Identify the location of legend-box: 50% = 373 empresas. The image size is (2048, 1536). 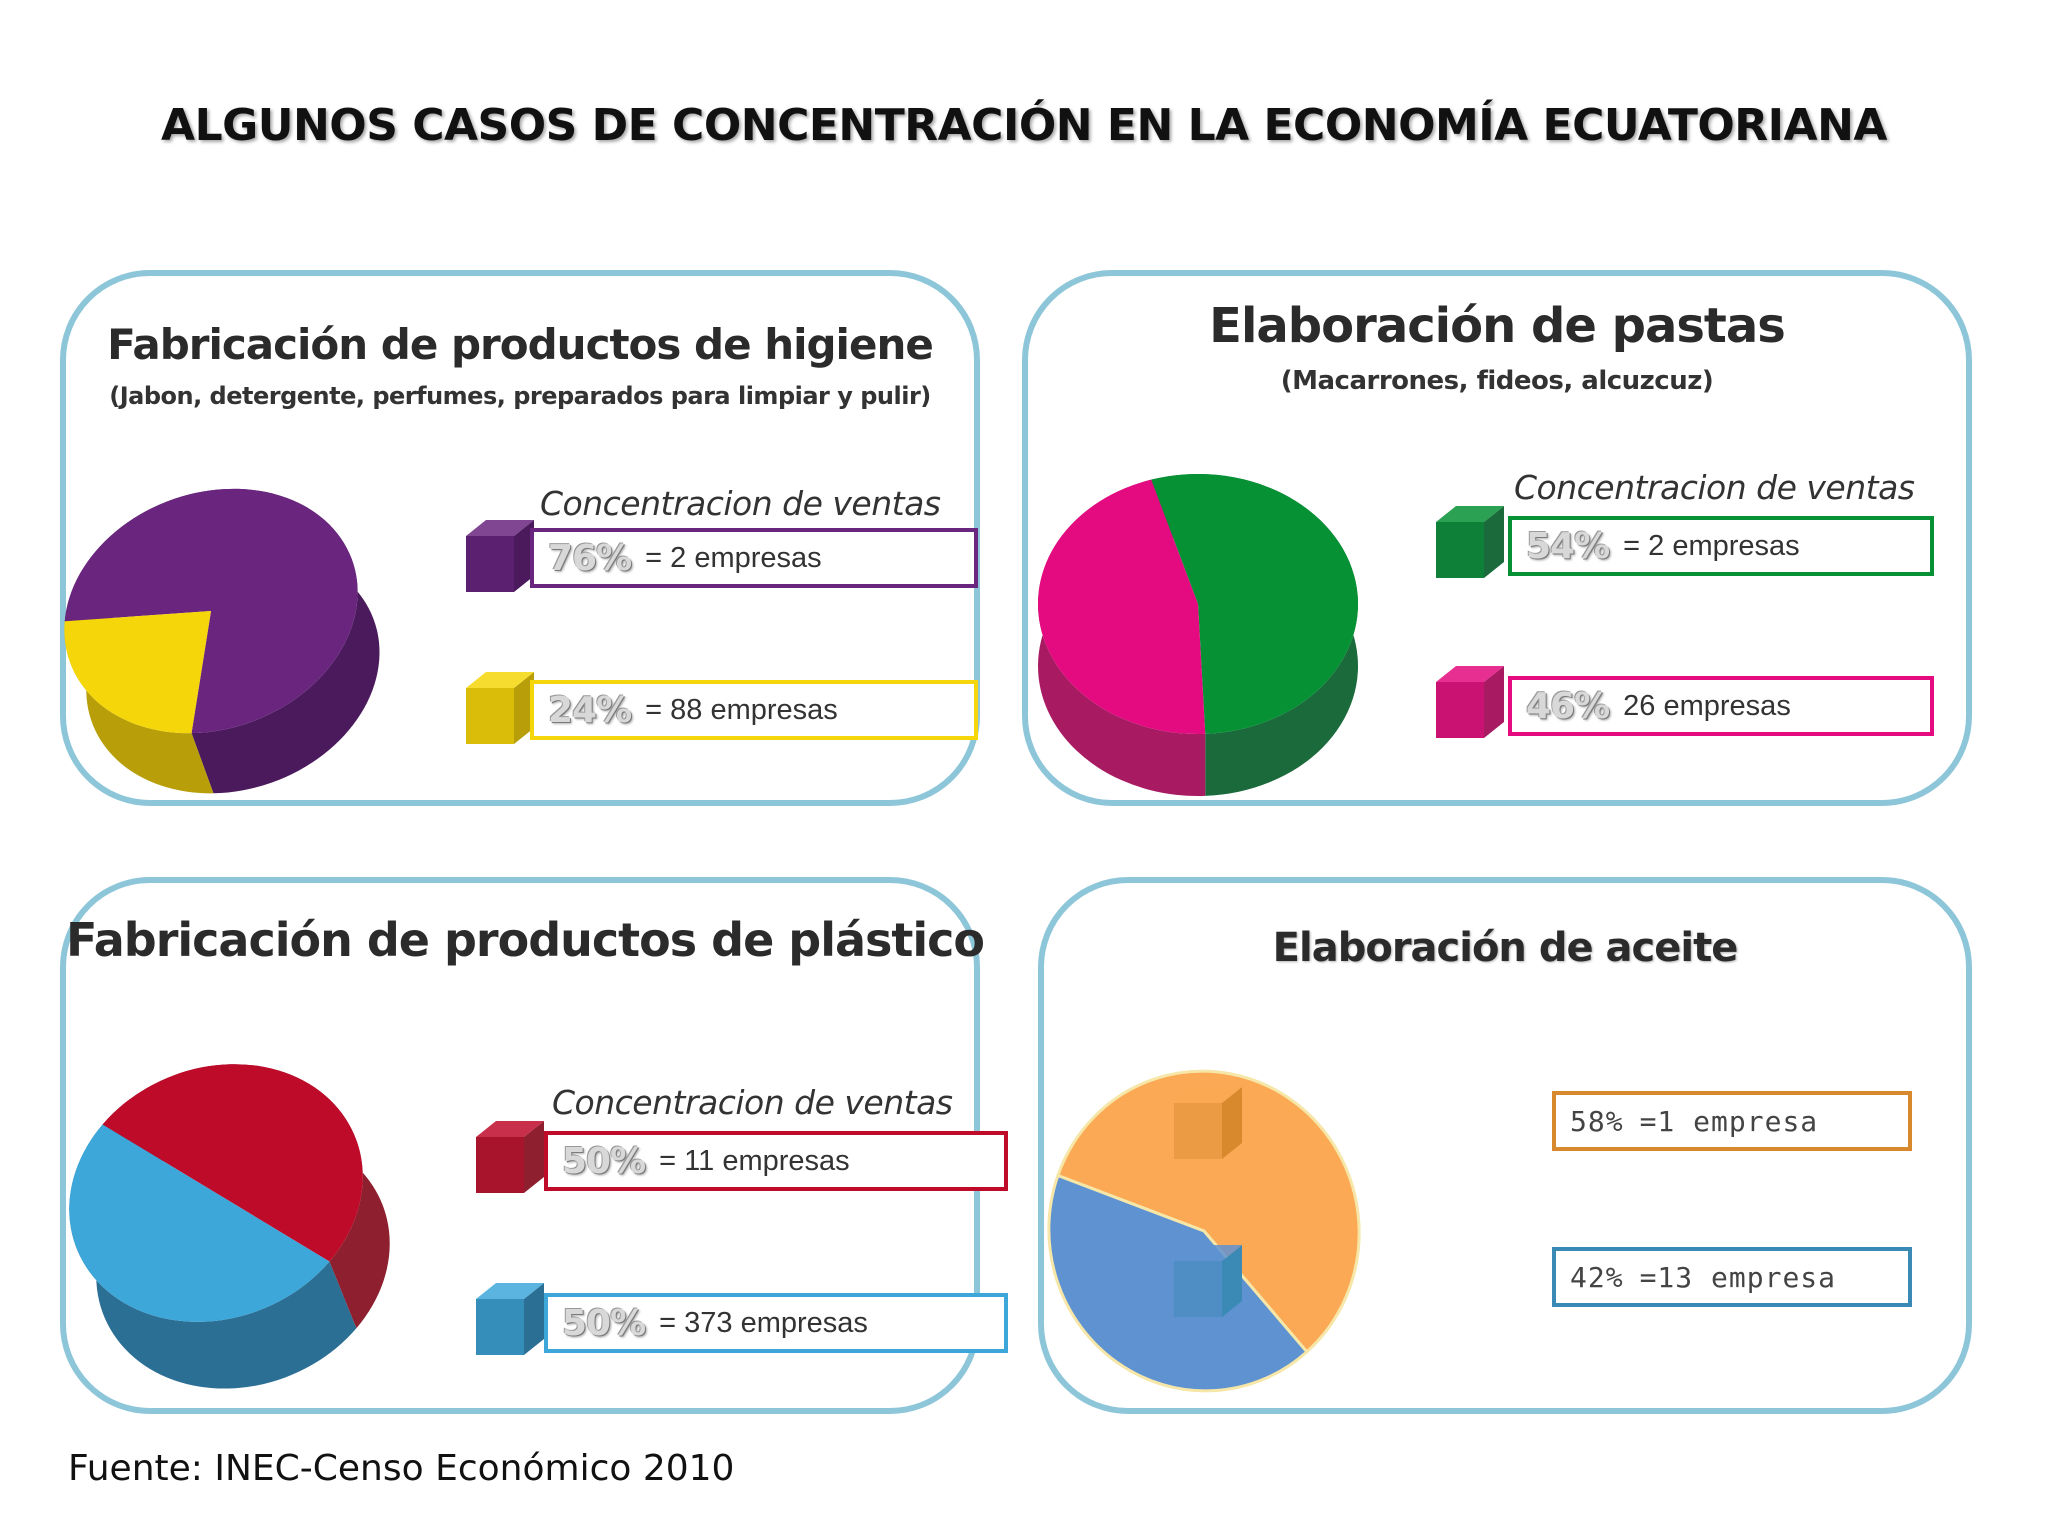
(776, 1323).